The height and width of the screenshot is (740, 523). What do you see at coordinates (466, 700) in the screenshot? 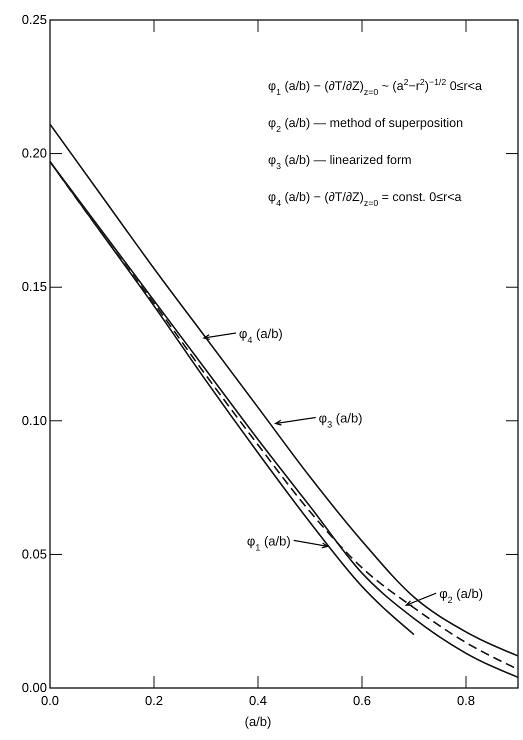
I see `x-tick-label: 0.8` at bounding box center [466, 700].